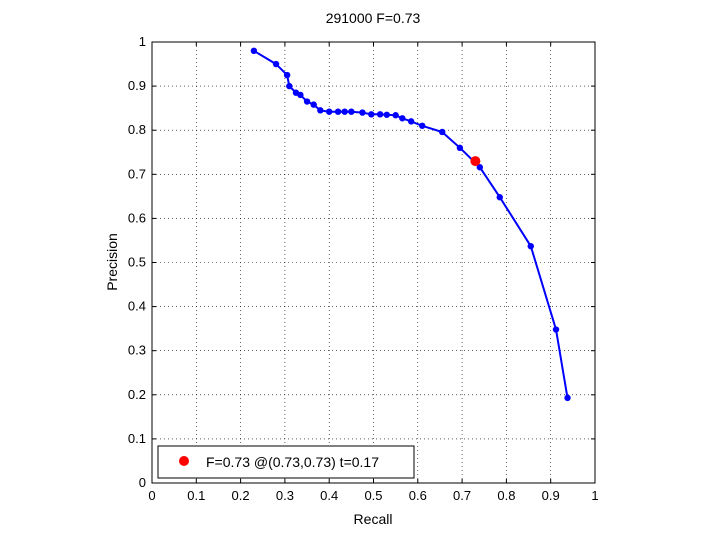 The width and height of the screenshot is (720, 540). Describe the element at coordinates (329, 495) in the screenshot. I see `x-tick-label: 0.4` at that location.